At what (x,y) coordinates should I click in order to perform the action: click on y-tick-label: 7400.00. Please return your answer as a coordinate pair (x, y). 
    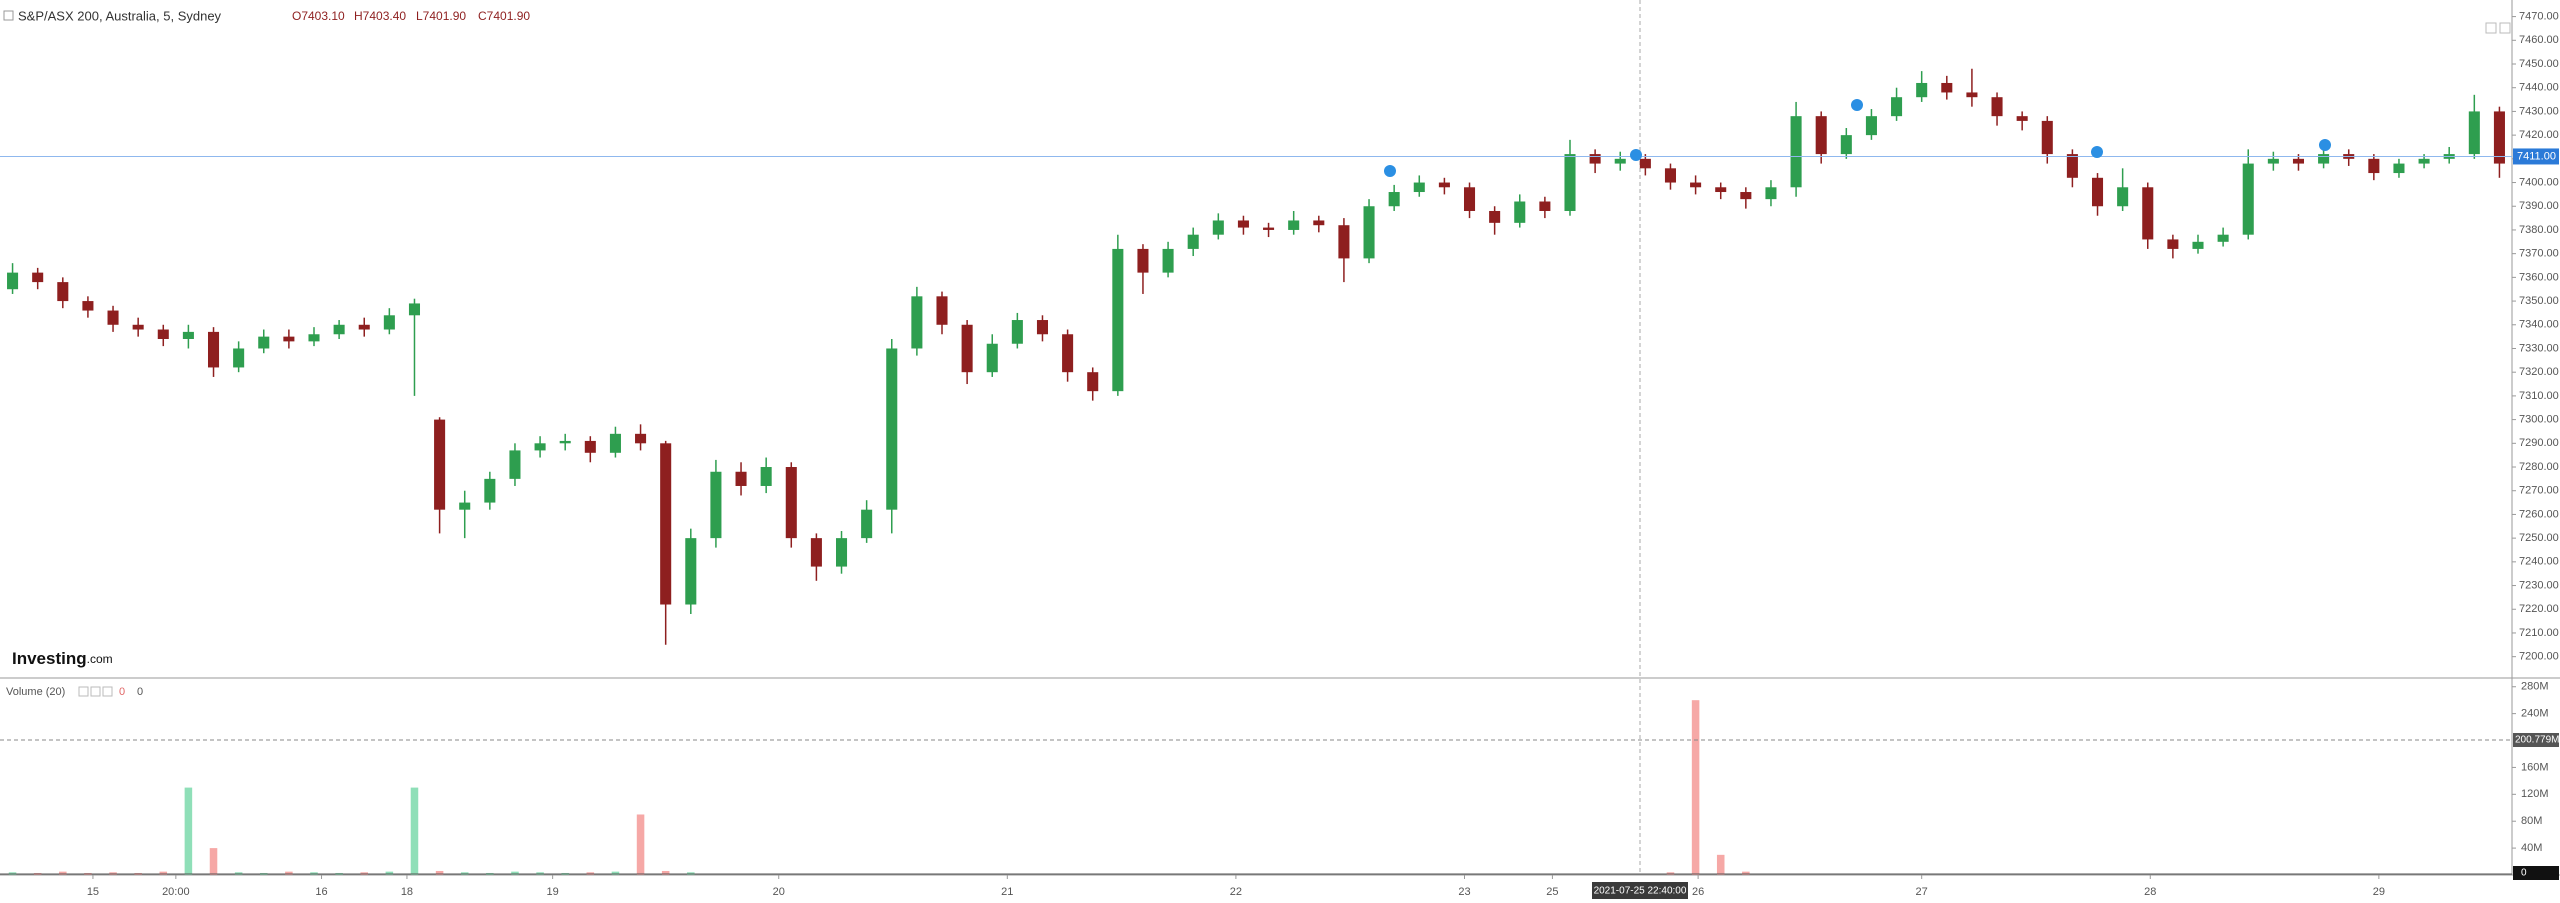
    Looking at the image, I should click on (2539, 182).